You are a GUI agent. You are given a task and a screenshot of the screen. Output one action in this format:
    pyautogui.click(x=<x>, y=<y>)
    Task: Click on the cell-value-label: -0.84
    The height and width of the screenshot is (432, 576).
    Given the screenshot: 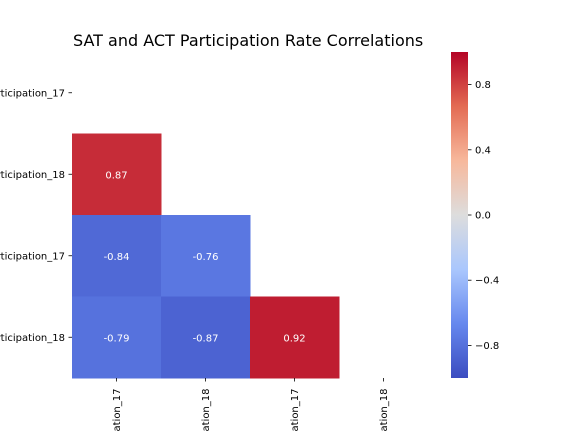 What is the action you would take?
    pyautogui.click(x=117, y=257)
    